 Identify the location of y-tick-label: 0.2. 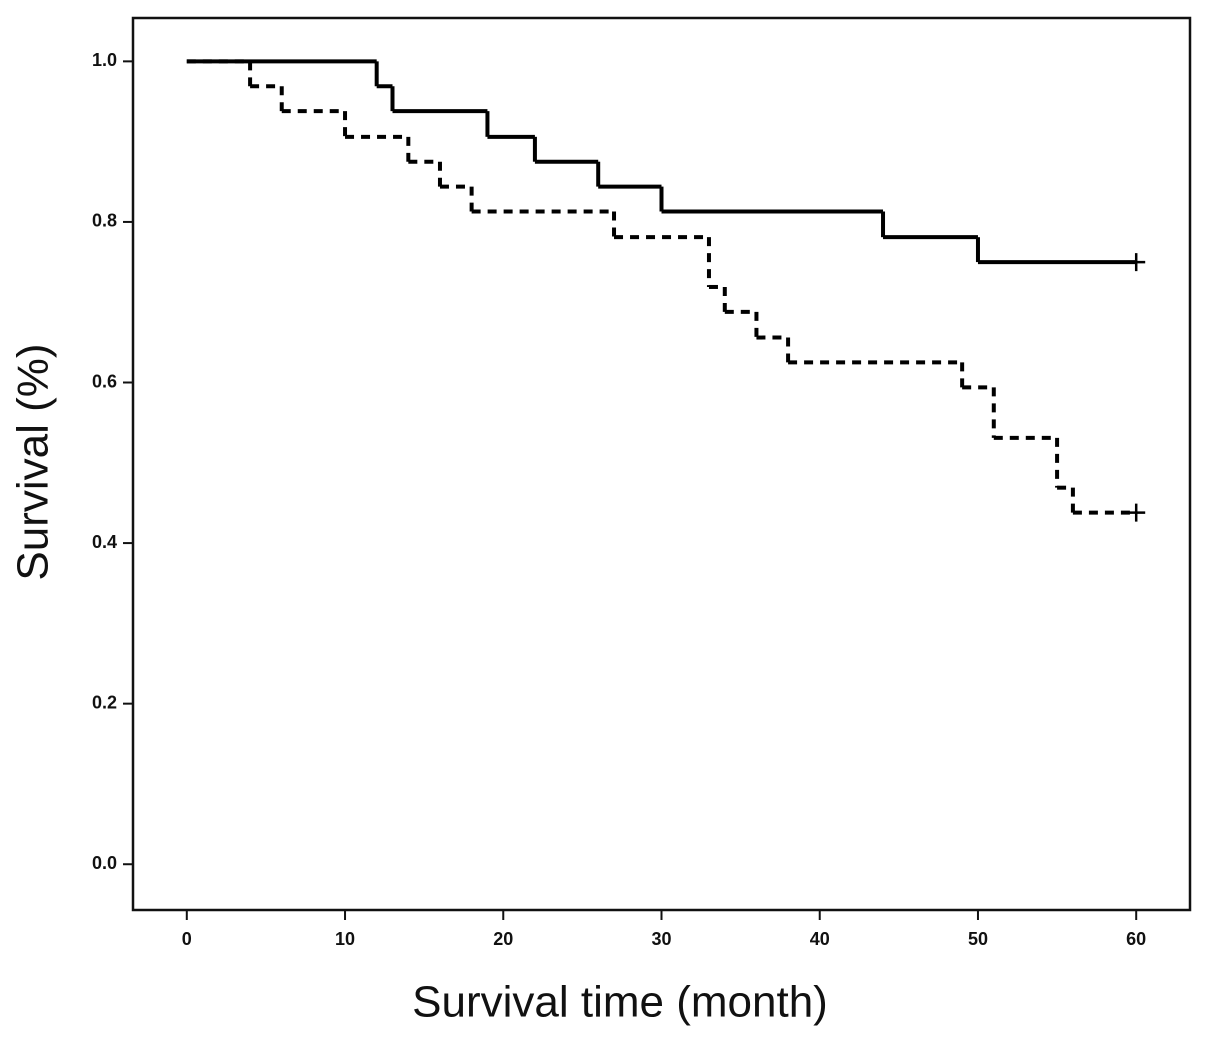
(104, 702).